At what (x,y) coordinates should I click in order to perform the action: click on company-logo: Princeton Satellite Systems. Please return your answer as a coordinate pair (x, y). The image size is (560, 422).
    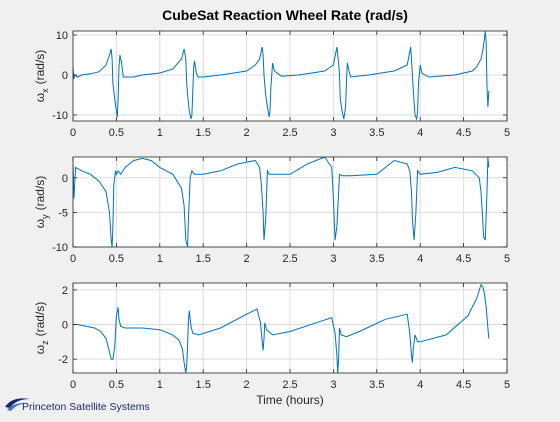
    Looking at the image, I should click on (79, 405).